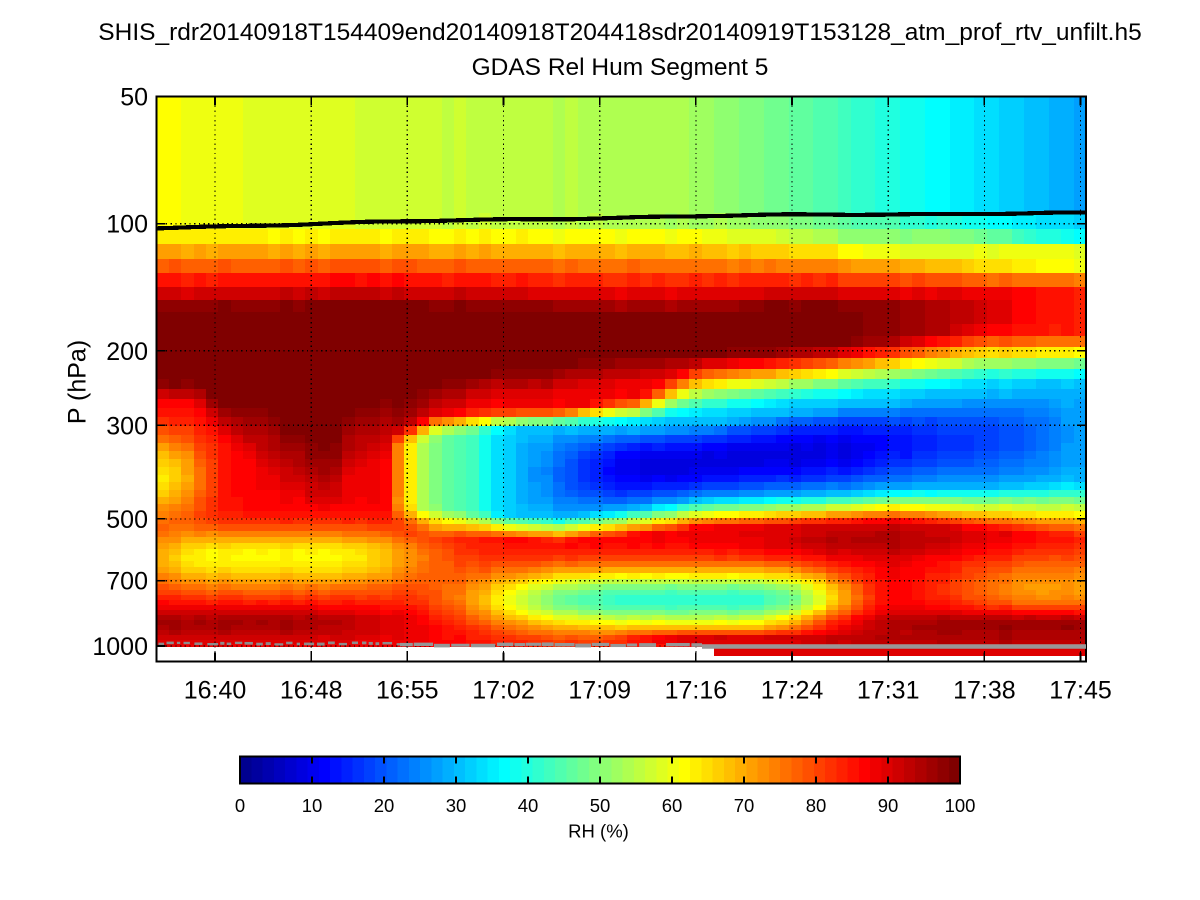 This screenshot has height=900, width=1200. What do you see at coordinates (744, 805) in the screenshot?
I see `svg-text: 70` at bounding box center [744, 805].